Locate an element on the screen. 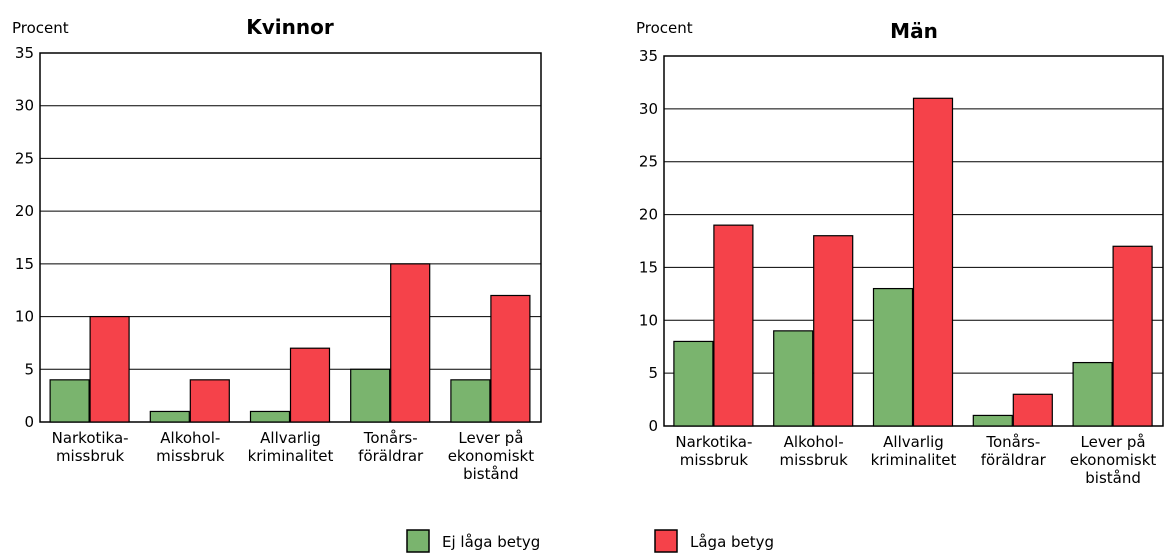 Image resolution: width=1165 pixels, height=555 pixels. legend-label: Ej låga betyg is located at coordinates (491, 542).